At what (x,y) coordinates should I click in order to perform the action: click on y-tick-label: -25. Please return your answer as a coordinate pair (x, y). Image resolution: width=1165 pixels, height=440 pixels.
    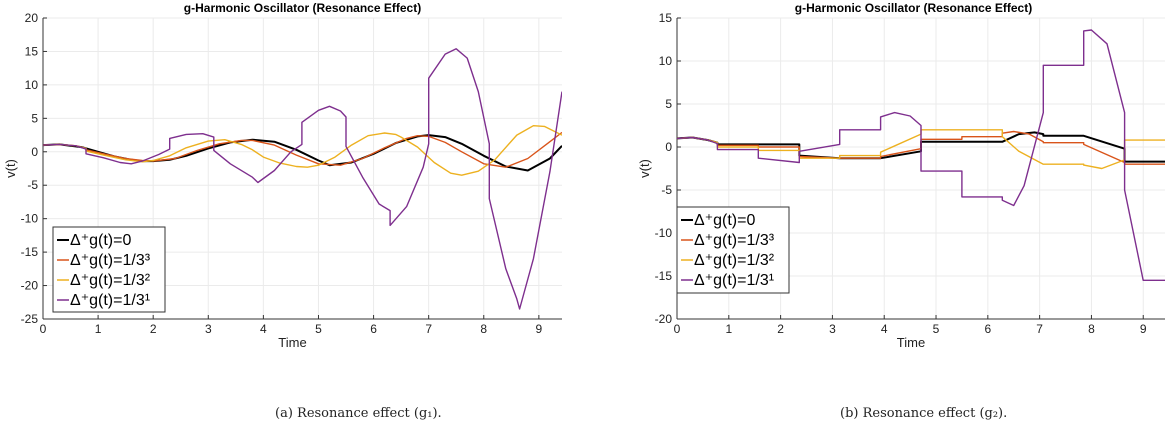
    Looking at the image, I should click on (30, 319).